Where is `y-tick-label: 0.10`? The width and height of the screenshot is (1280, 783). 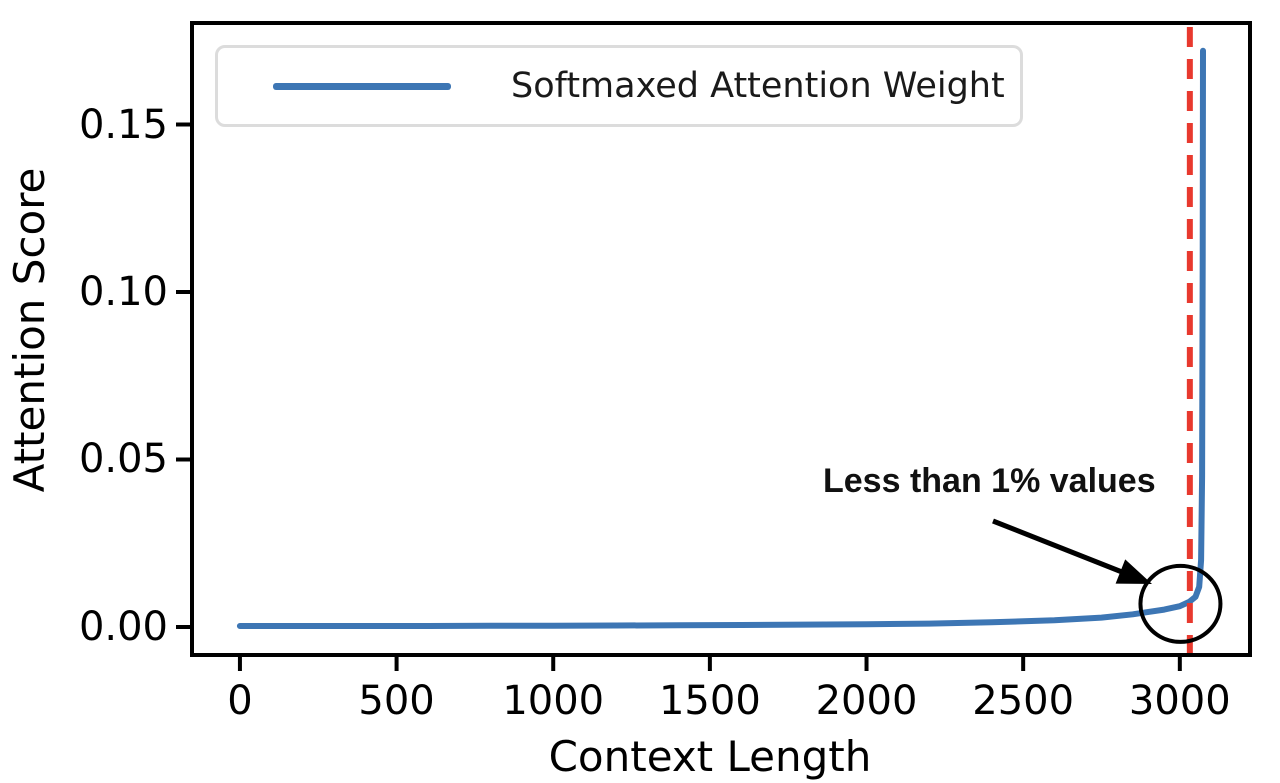
y-tick-label: 0.10 is located at coordinates (123, 292).